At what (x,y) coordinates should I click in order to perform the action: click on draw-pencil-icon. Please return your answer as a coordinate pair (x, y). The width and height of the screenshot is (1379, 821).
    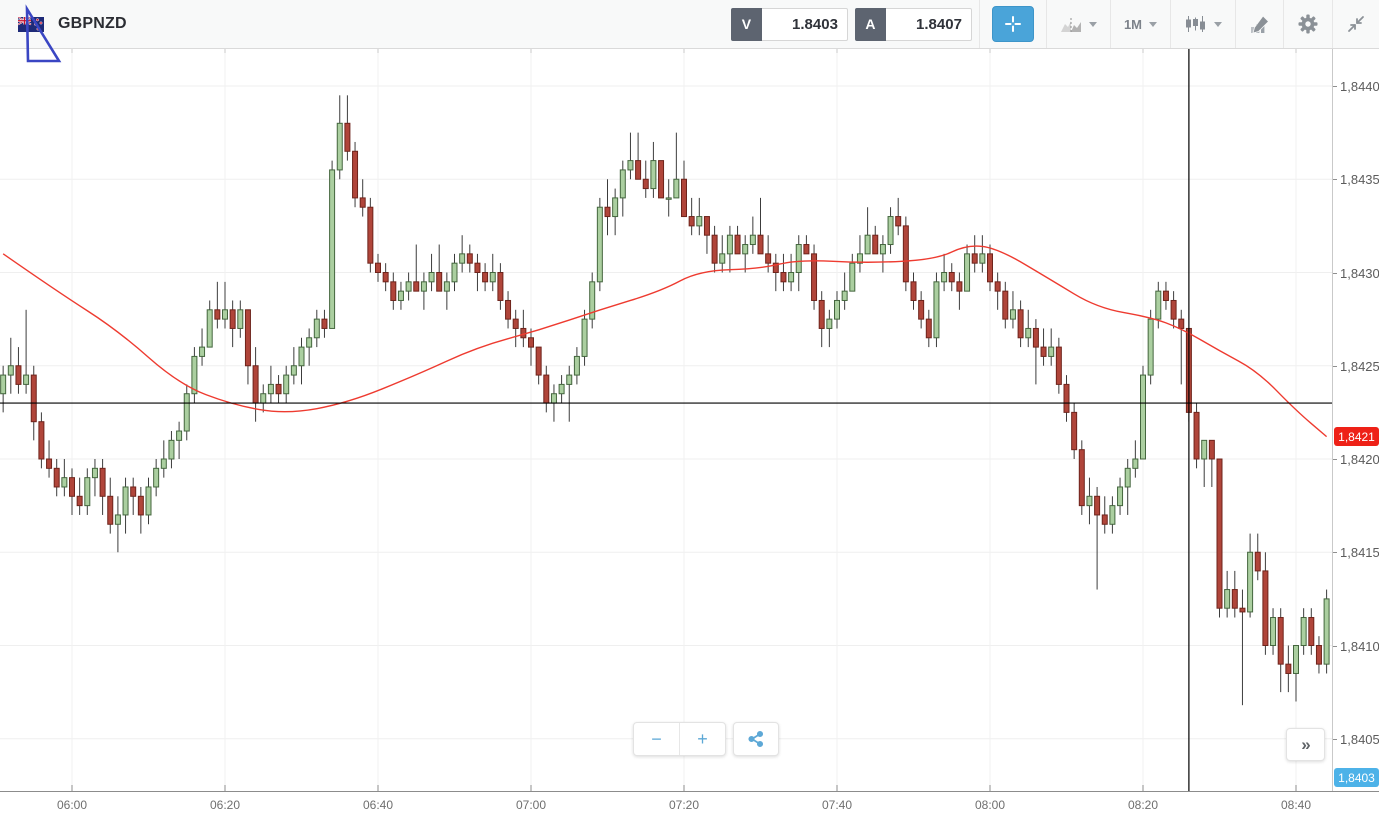
    Looking at the image, I should click on (1260, 24).